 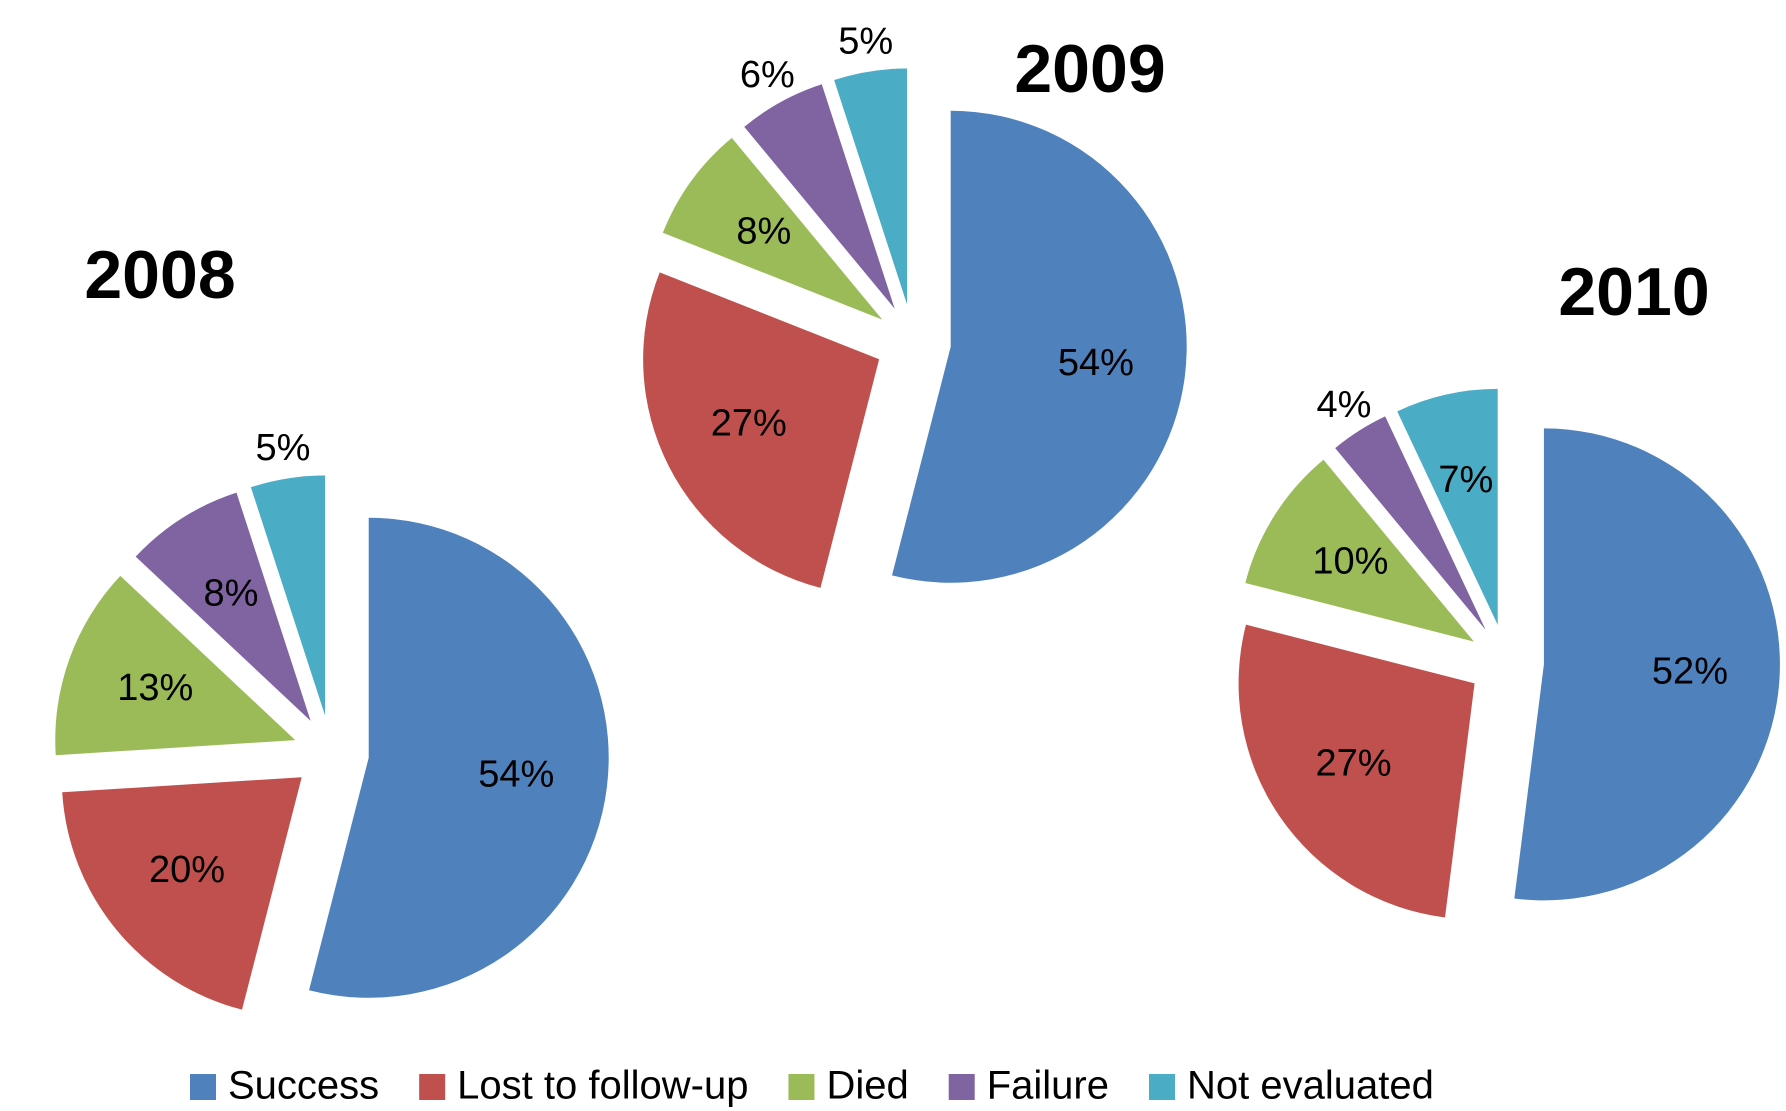 I want to click on data-label: 7%, so click(x=1465, y=480).